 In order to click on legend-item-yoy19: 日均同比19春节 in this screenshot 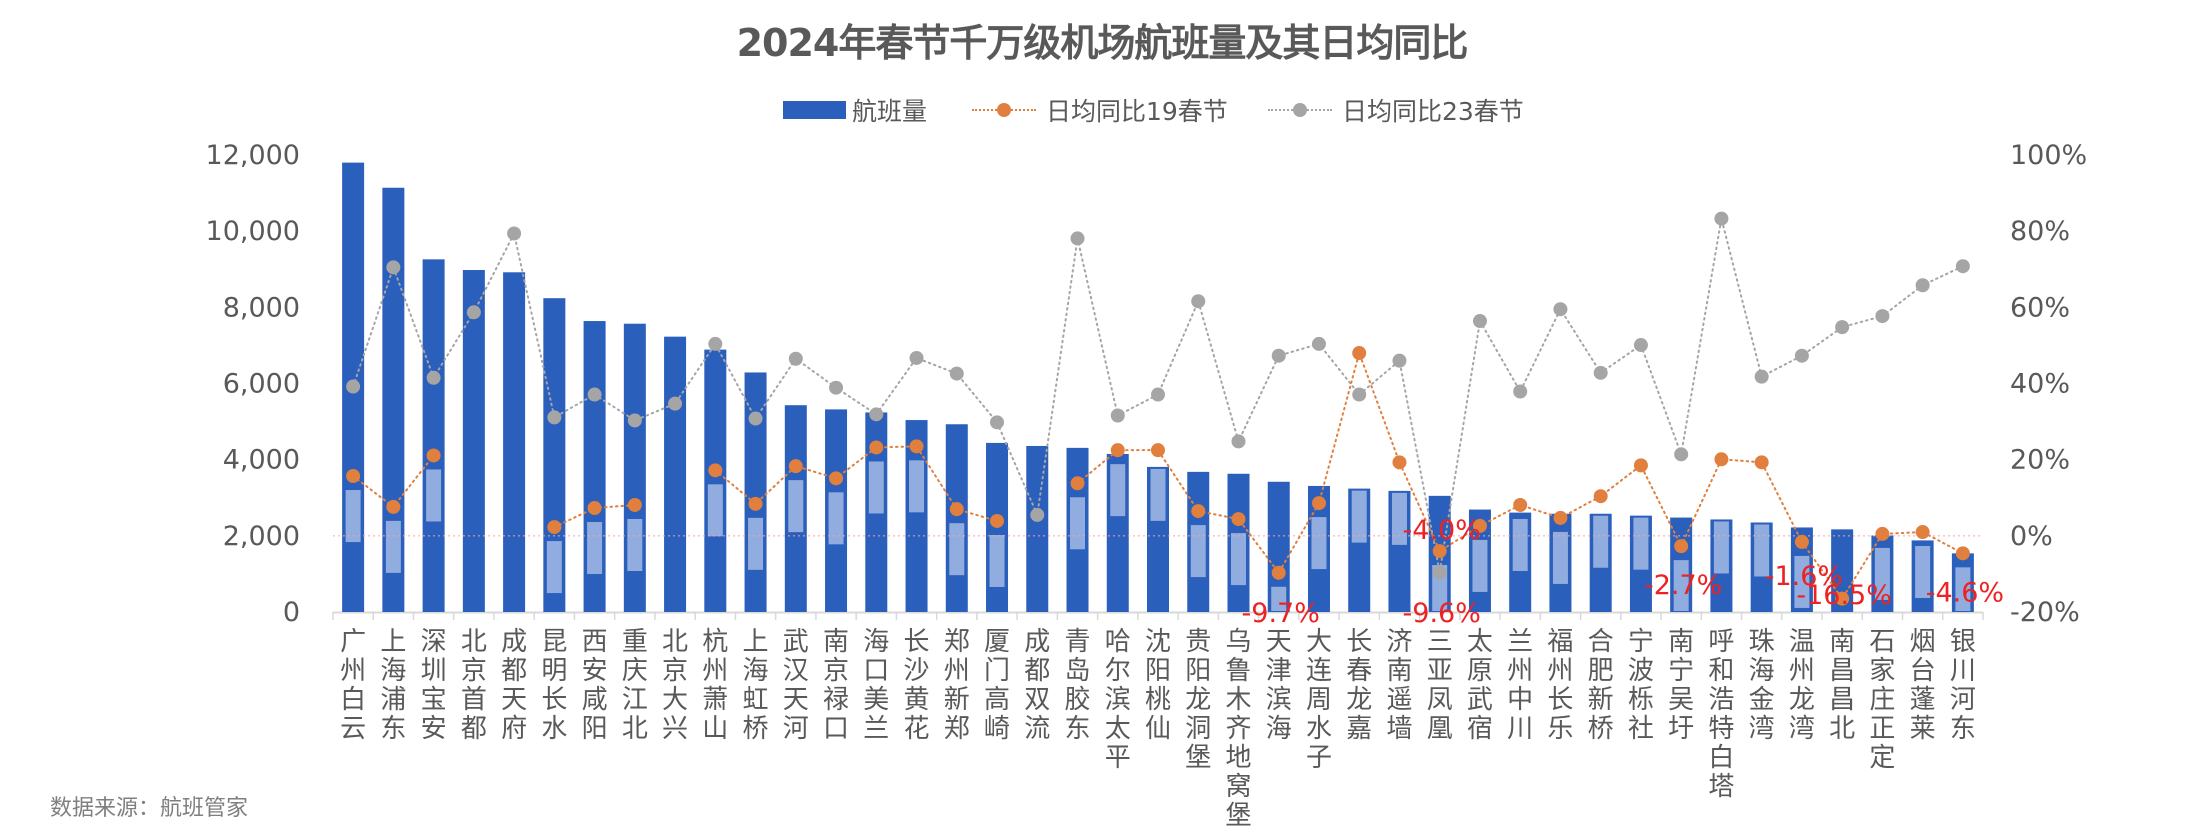, I will do `click(1100, 110)`.